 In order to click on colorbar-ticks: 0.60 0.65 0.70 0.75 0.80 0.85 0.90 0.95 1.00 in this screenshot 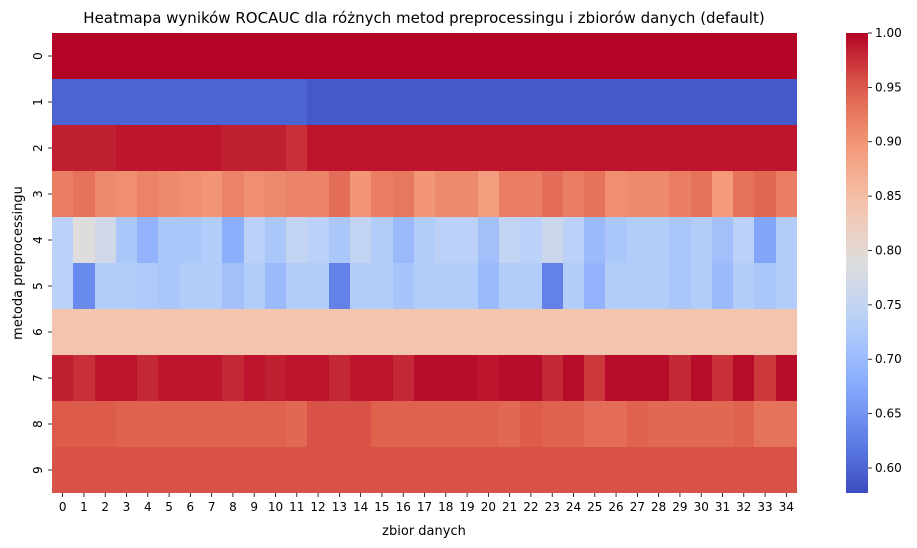, I will do `click(885, 250)`.